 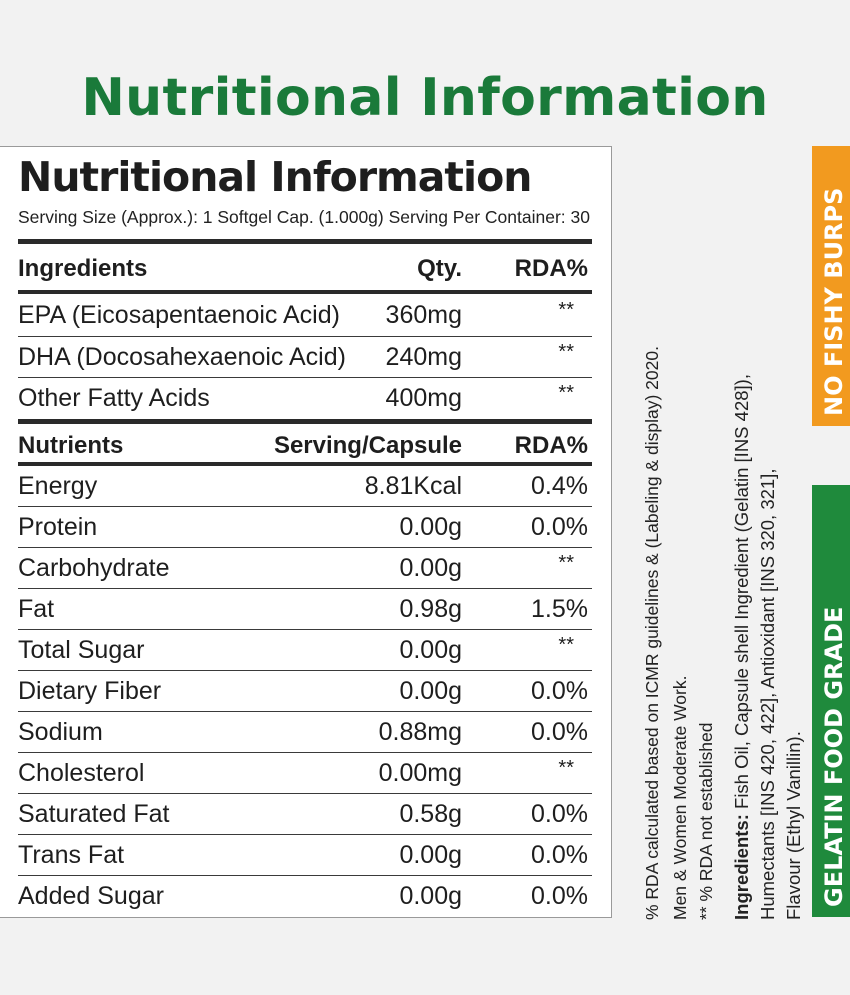 What do you see at coordinates (71, 855) in the screenshot?
I see `nutrient-name: Trans Fat` at bounding box center [71, 855].